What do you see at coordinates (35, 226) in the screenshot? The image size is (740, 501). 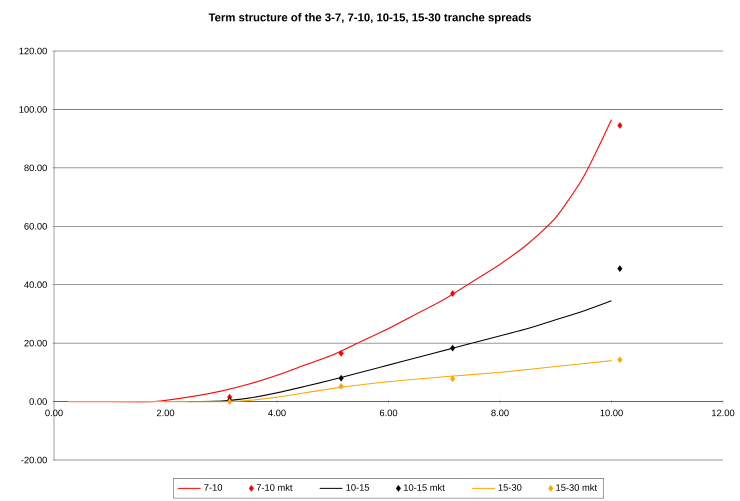 I see `y-tick-label: 60.00` at bounding box center [35, 226].